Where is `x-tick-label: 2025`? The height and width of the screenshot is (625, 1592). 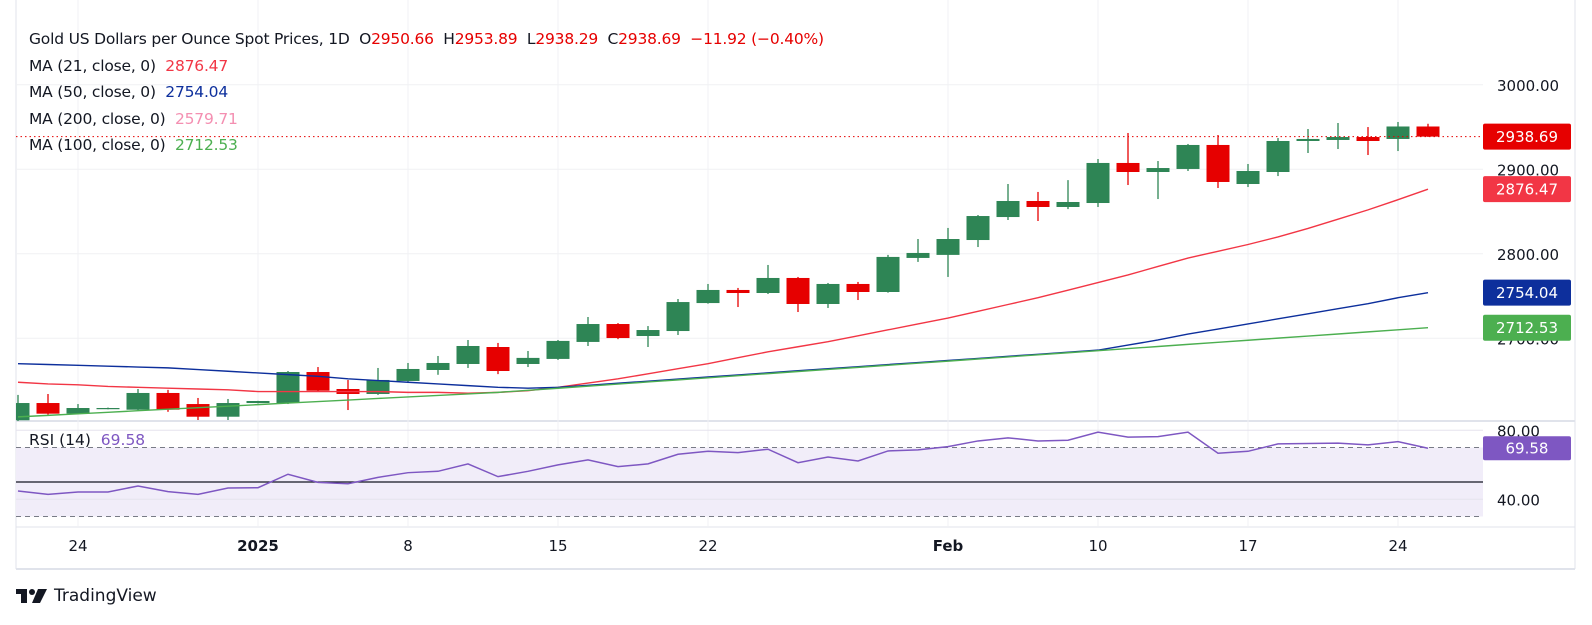 x-tick-label: 2025 is located at coordinates (258, 546).